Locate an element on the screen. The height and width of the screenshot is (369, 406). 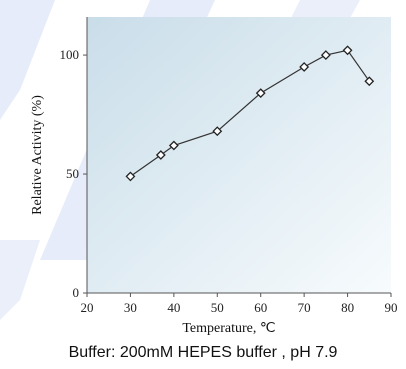
y-tick-label: 100 is located at coordinates (70, 54).